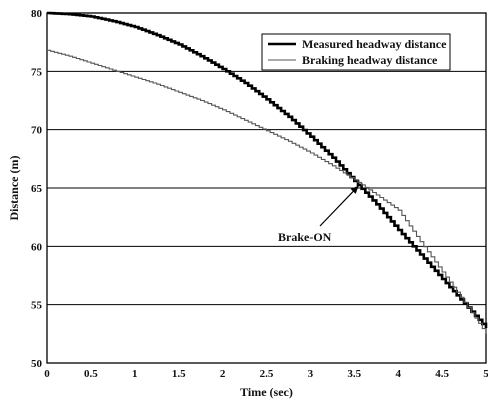 This screenshot has height=400, width=488. I want to click on y-tick-label: 55, so click(37, 306).